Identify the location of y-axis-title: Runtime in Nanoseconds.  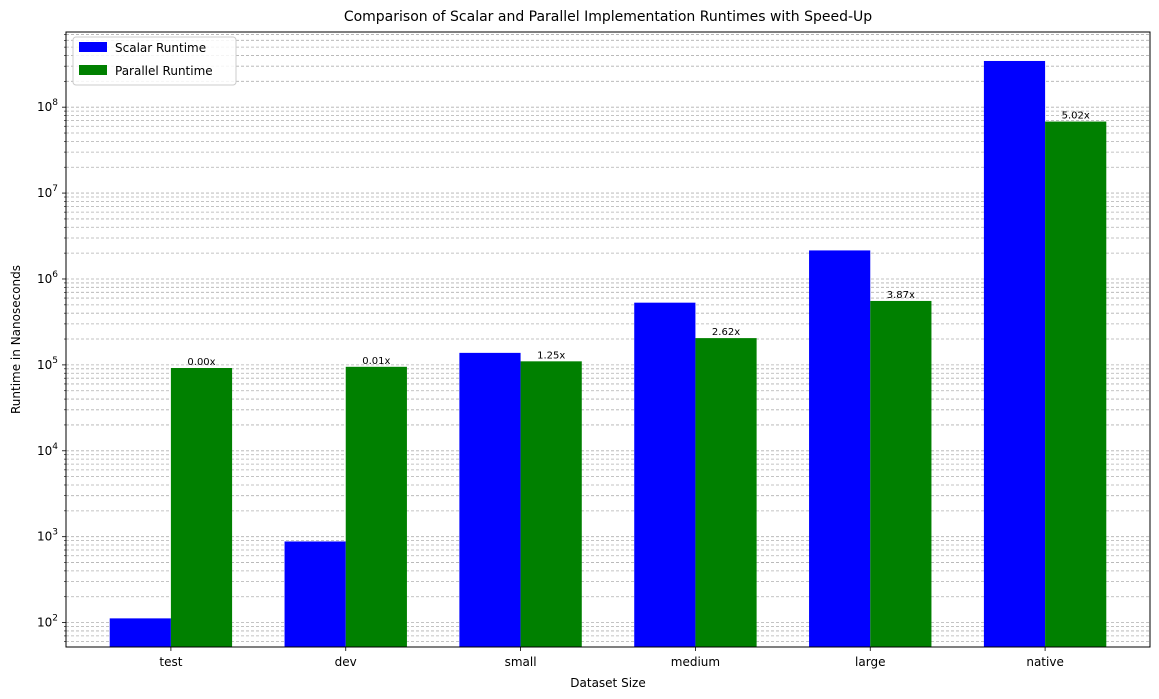
(16, 339).